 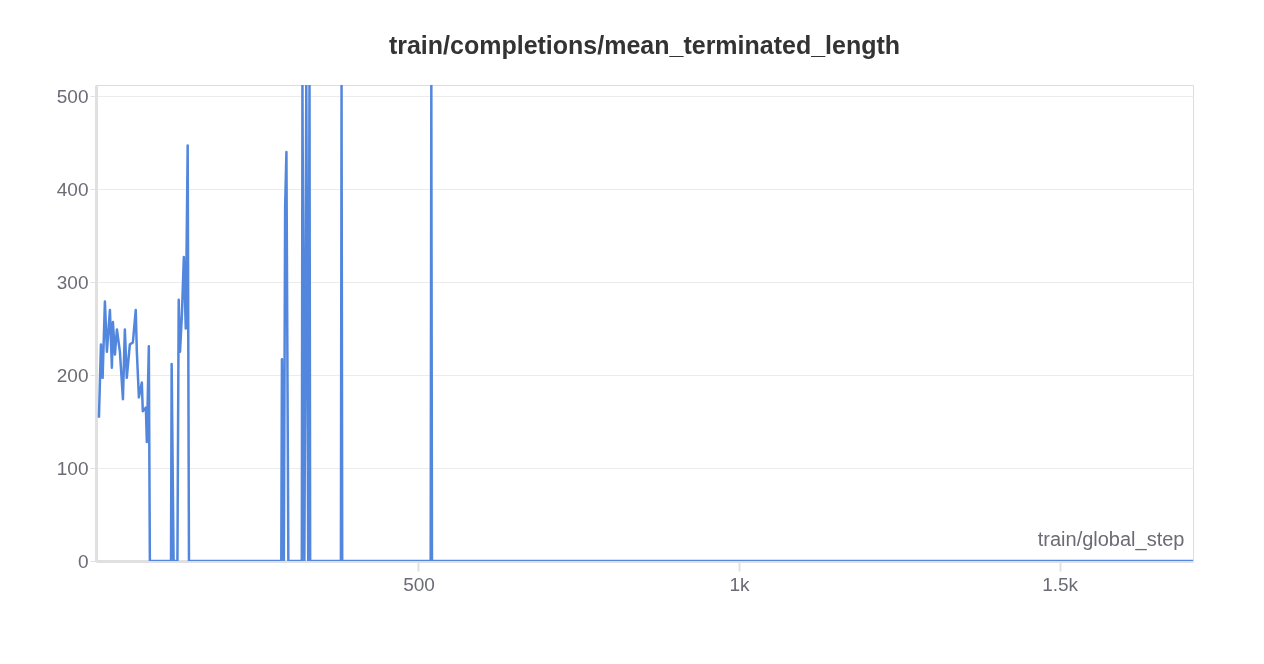 I want to click on y-tick-label: 300, so click(x=72, y=282).